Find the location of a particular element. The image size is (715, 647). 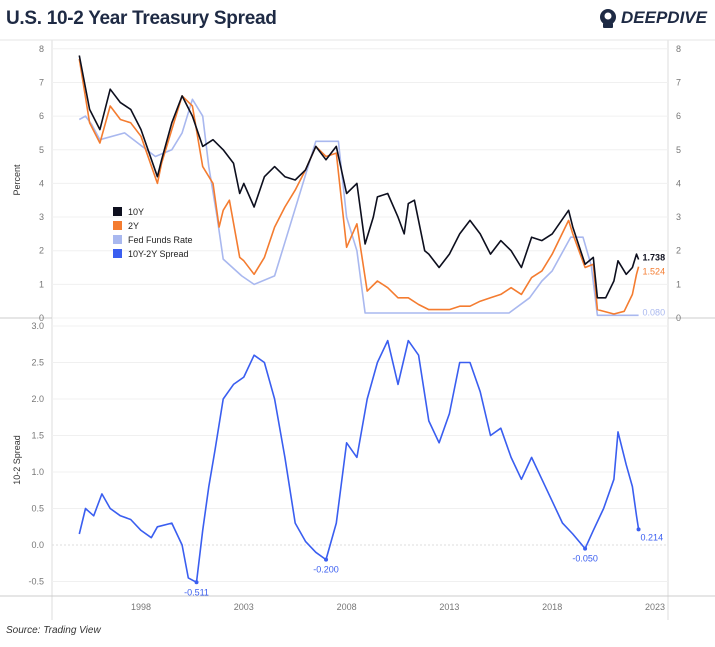

y-tick-label: 2.0 is located at coordinates (37, 399).